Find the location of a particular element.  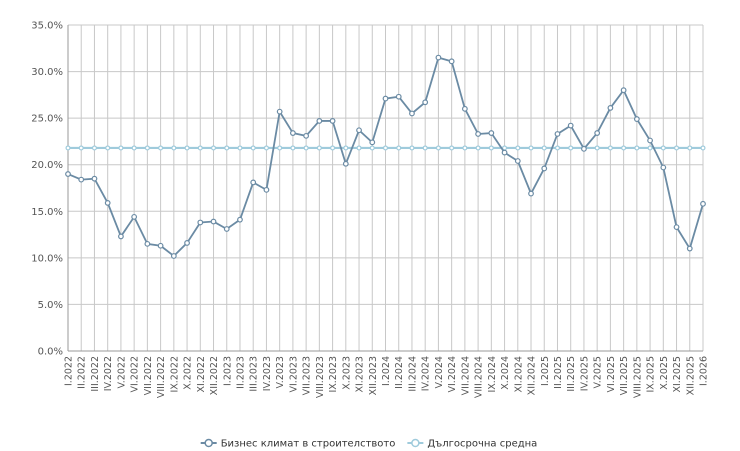

x-tick-label: V.2024 is located at coordinates (439, 372).